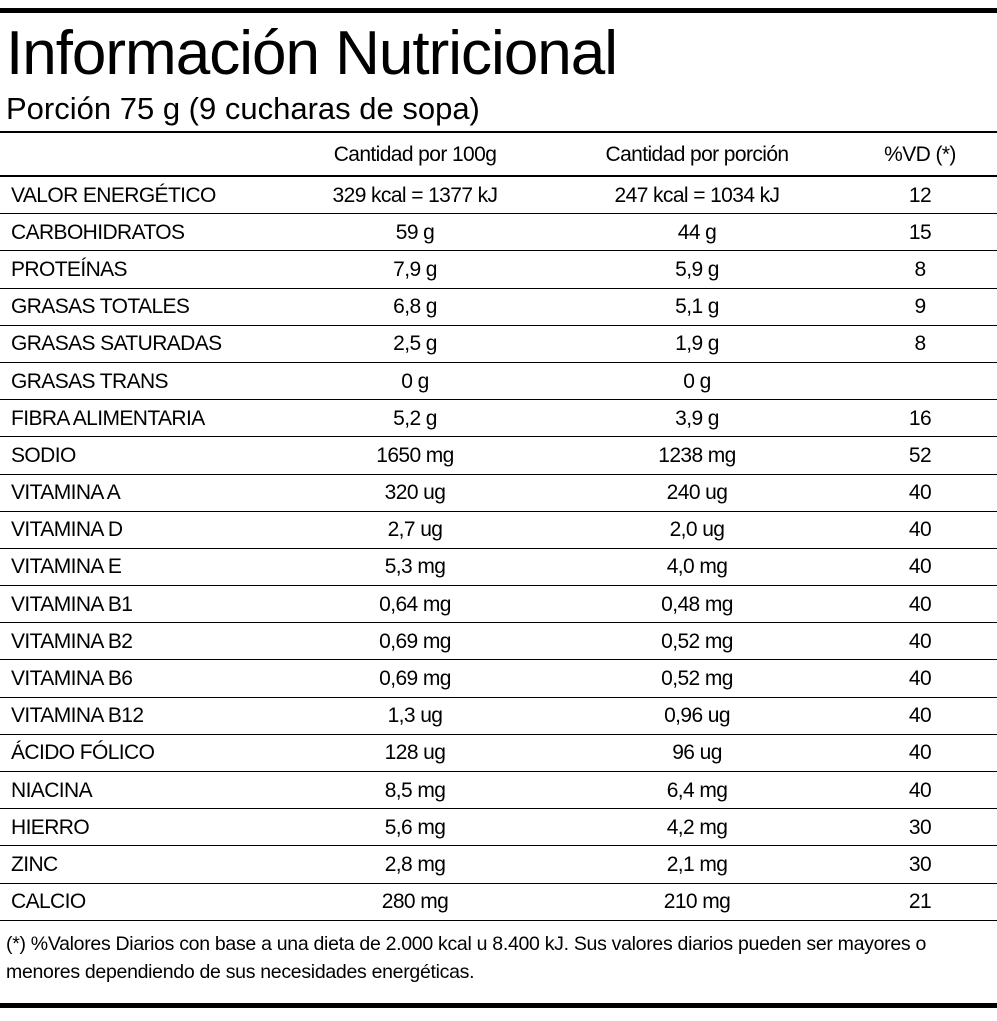 The height and width of the screenshot is (1021, 997). I want to click on table-row: CARBOHIDRATOS 59 g 44 g 15, so click(498, 233).